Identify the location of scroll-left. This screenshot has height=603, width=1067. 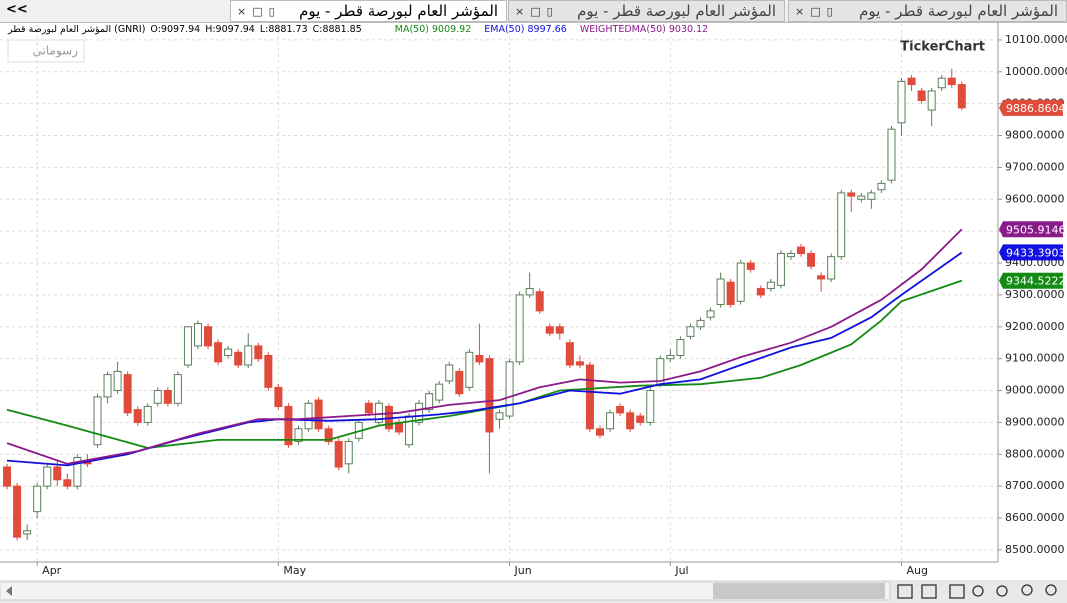
(9, 591).